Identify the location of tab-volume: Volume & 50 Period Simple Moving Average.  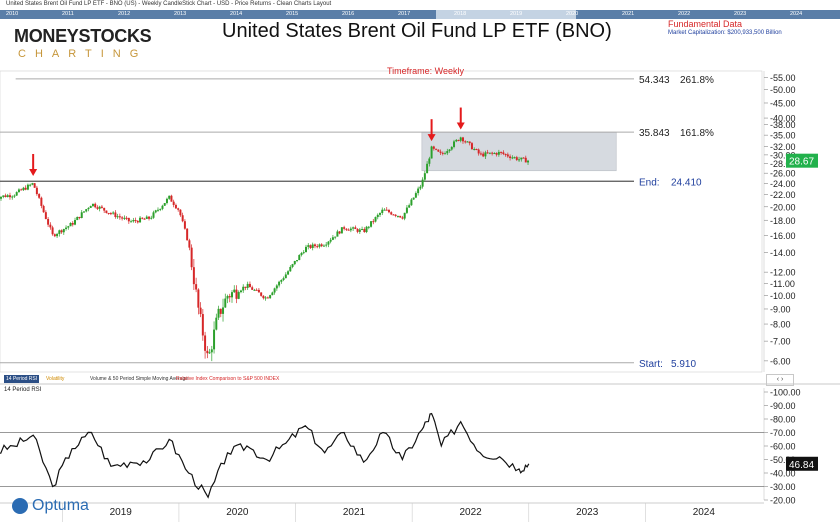
(139, 379).